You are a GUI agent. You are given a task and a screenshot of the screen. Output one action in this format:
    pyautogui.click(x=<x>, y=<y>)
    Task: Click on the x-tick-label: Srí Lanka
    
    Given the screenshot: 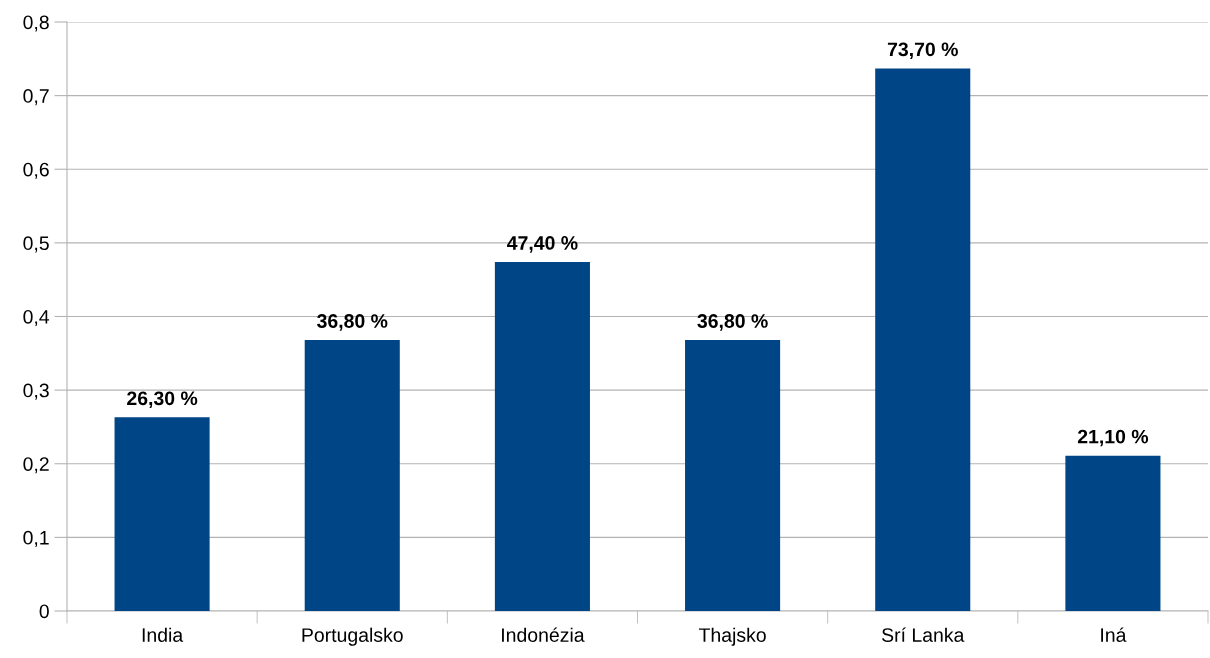 What is the action you would take?
    pyautogui.click(x=923, y=634)
    